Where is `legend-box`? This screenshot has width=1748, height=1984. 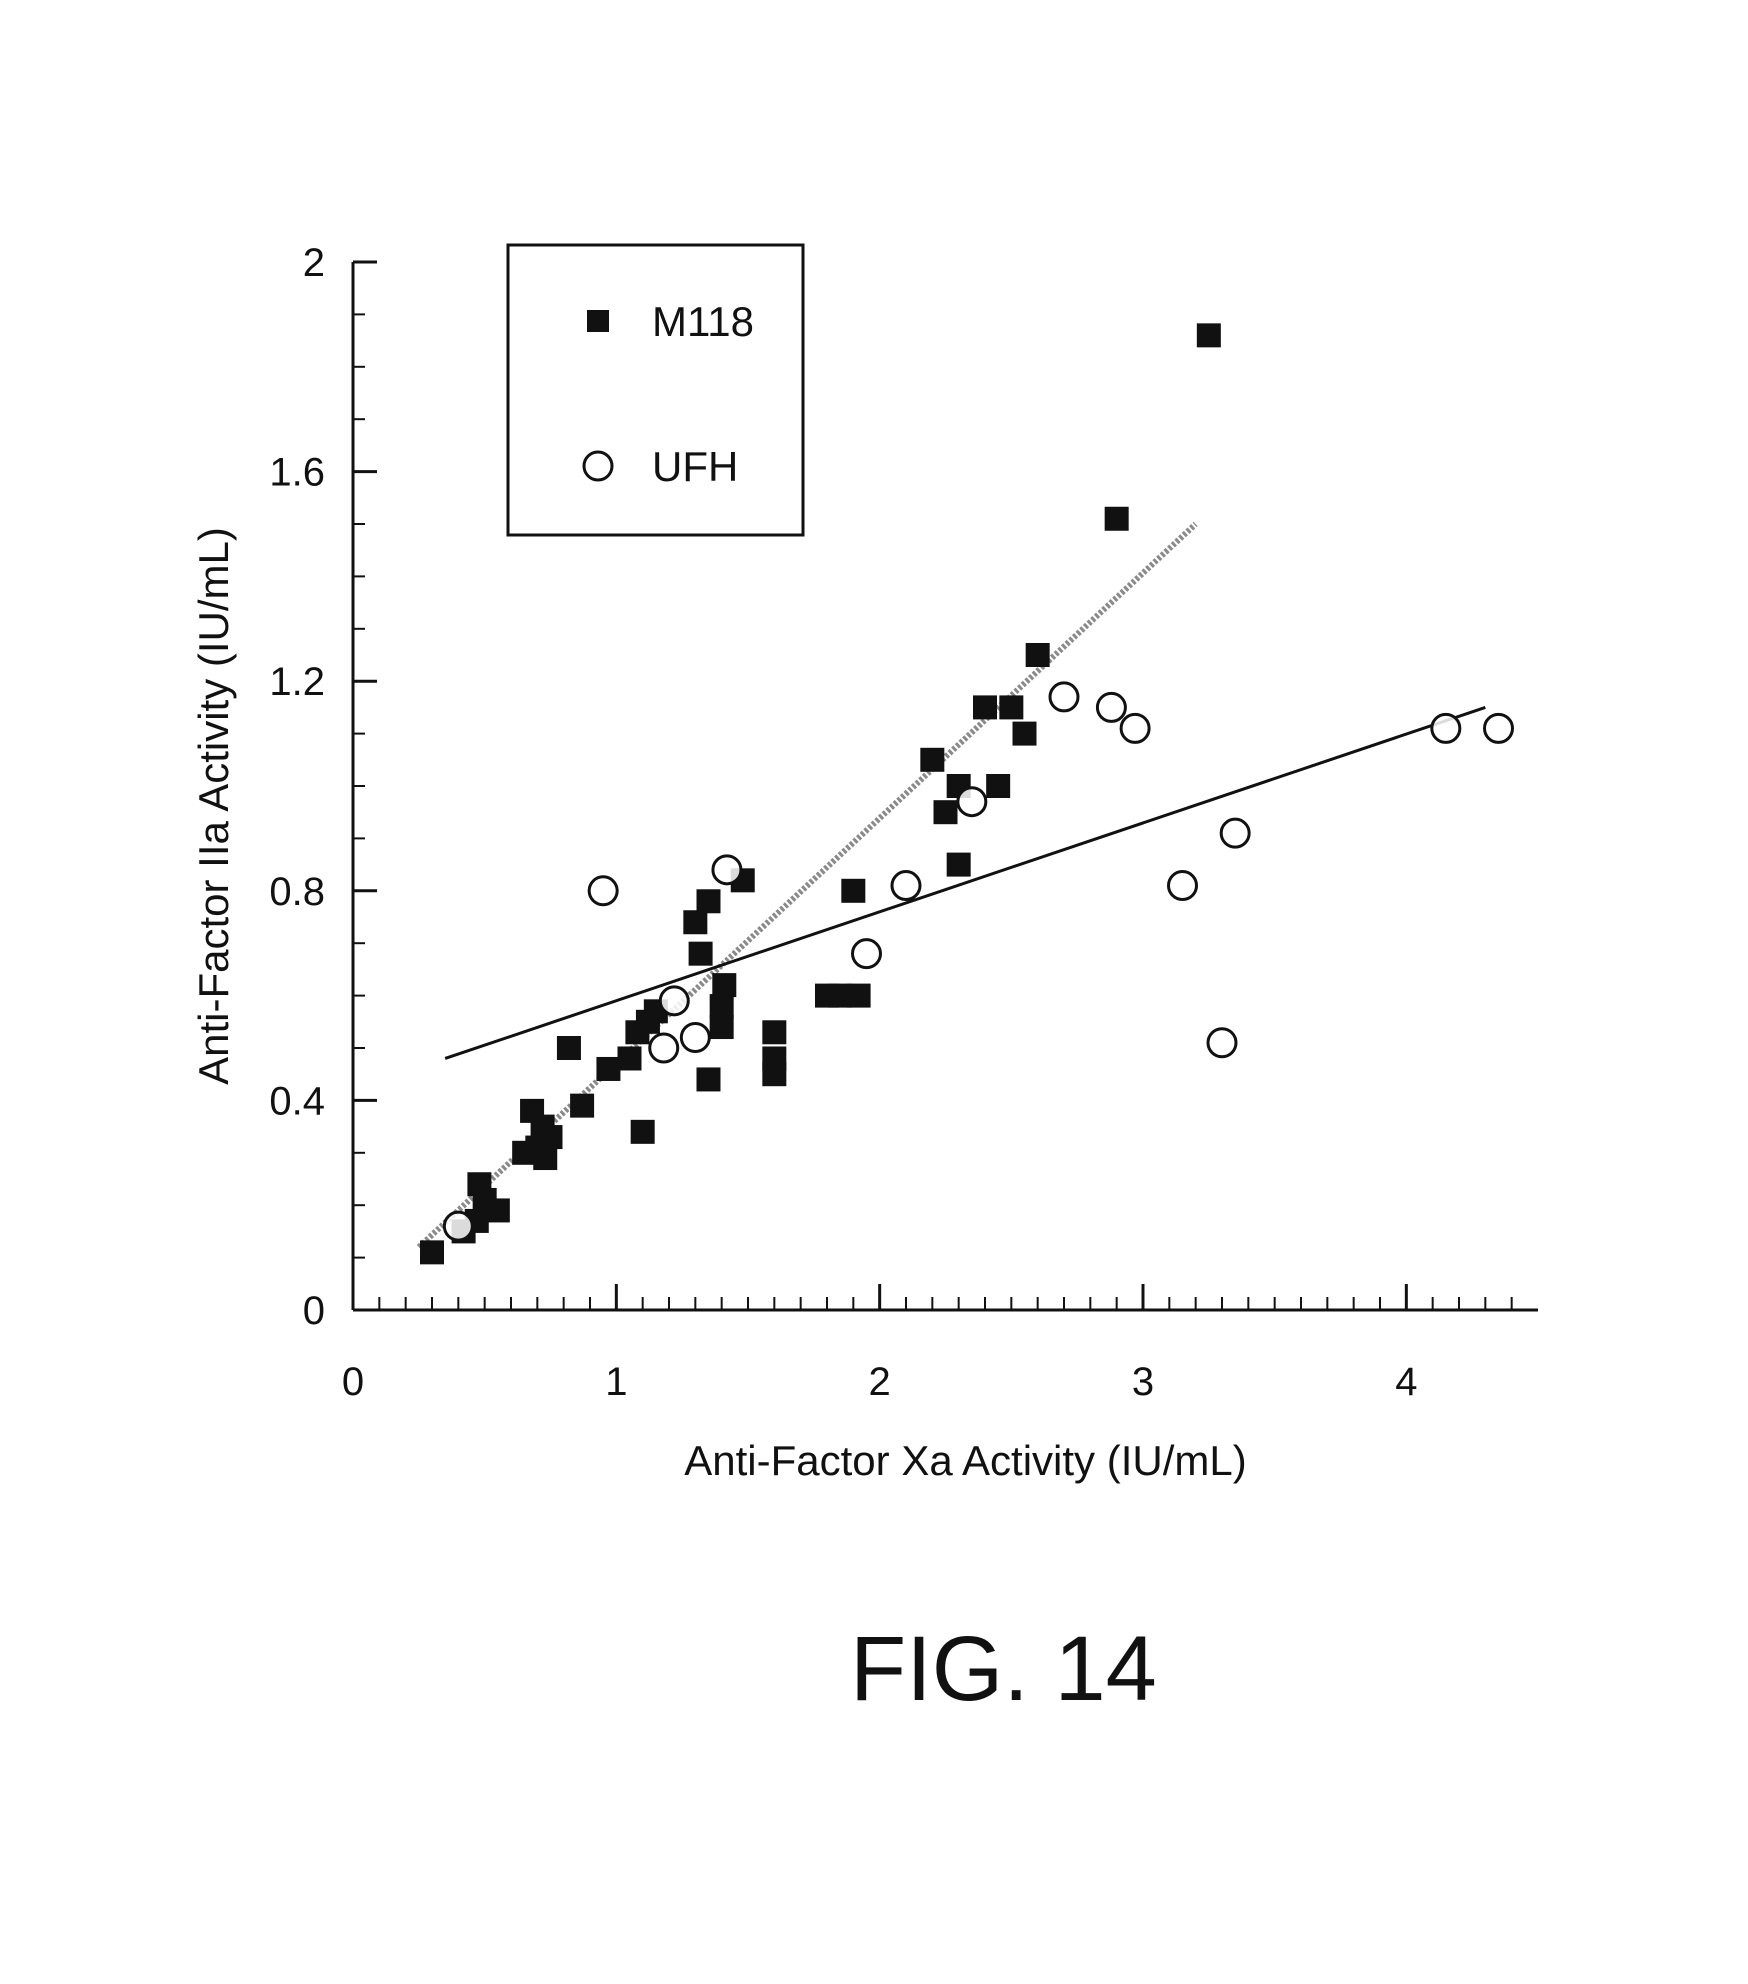 legend-box is located at coordinates (655, 390).